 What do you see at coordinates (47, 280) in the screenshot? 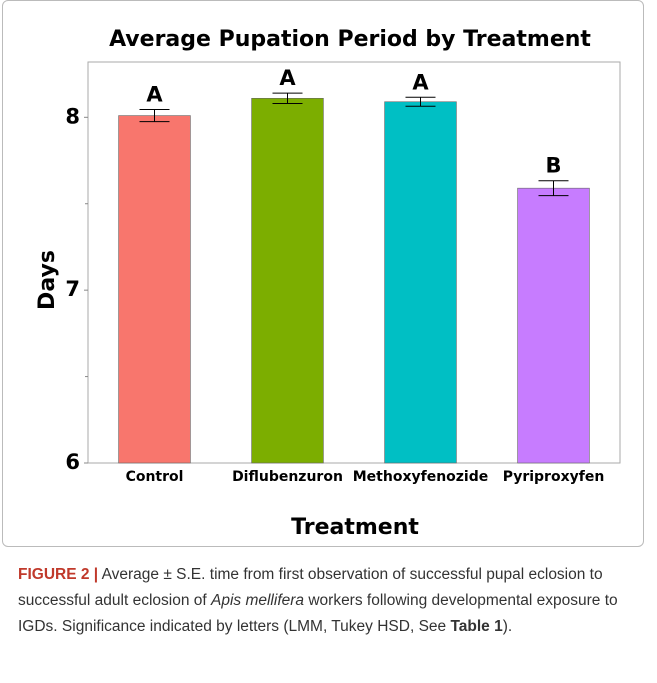
I see `y-axis-title: Days` at bounding box center [47, 280].